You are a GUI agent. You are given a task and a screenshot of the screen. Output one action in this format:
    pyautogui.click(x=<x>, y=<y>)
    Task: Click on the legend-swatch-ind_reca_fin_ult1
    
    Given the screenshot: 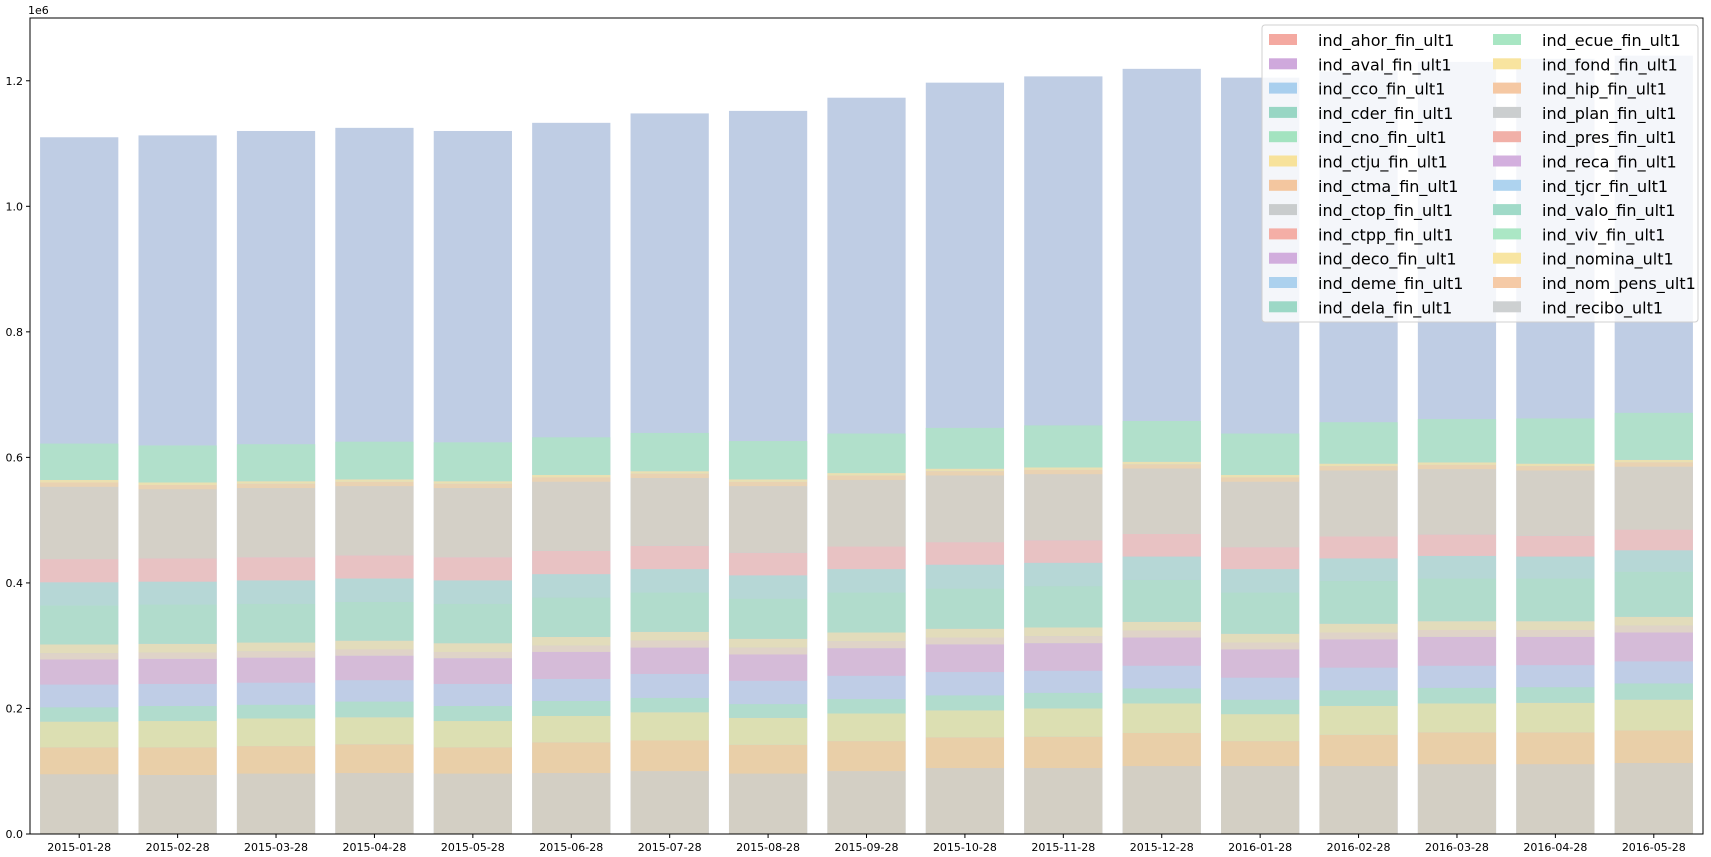 What is the action you would take?
    pyautogui.click(x=1507, y=161)
    